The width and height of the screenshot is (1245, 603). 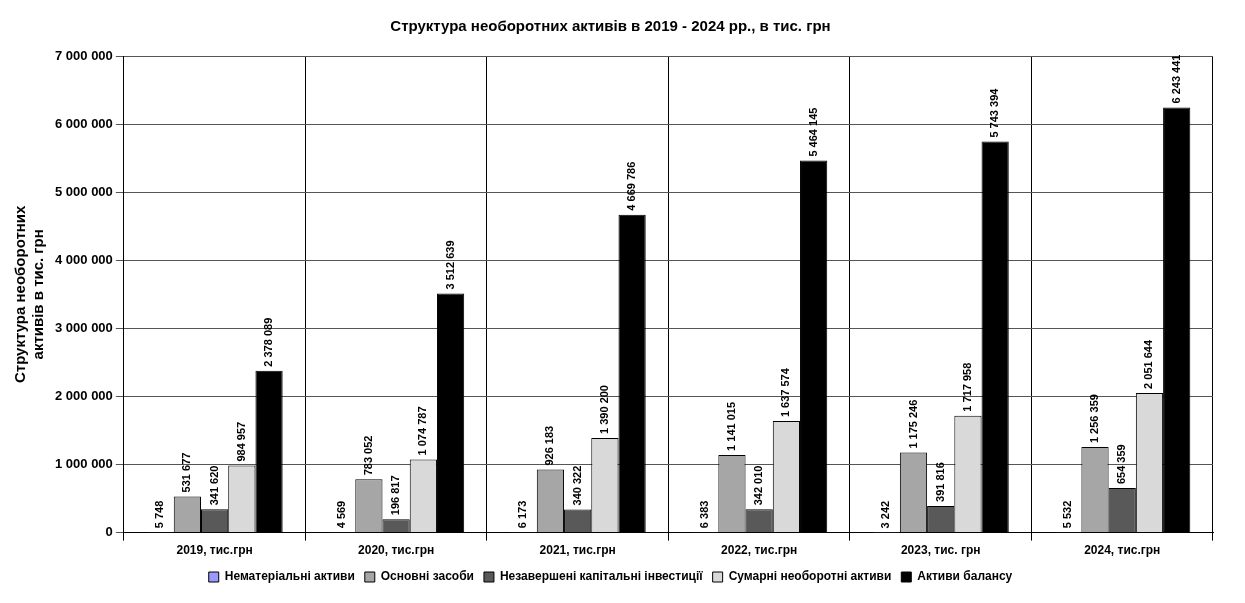 What do you see at coordinates (1066, 514) in the screenshot?
I see `data-label: 5 532` at bounding box center [1066, 514].